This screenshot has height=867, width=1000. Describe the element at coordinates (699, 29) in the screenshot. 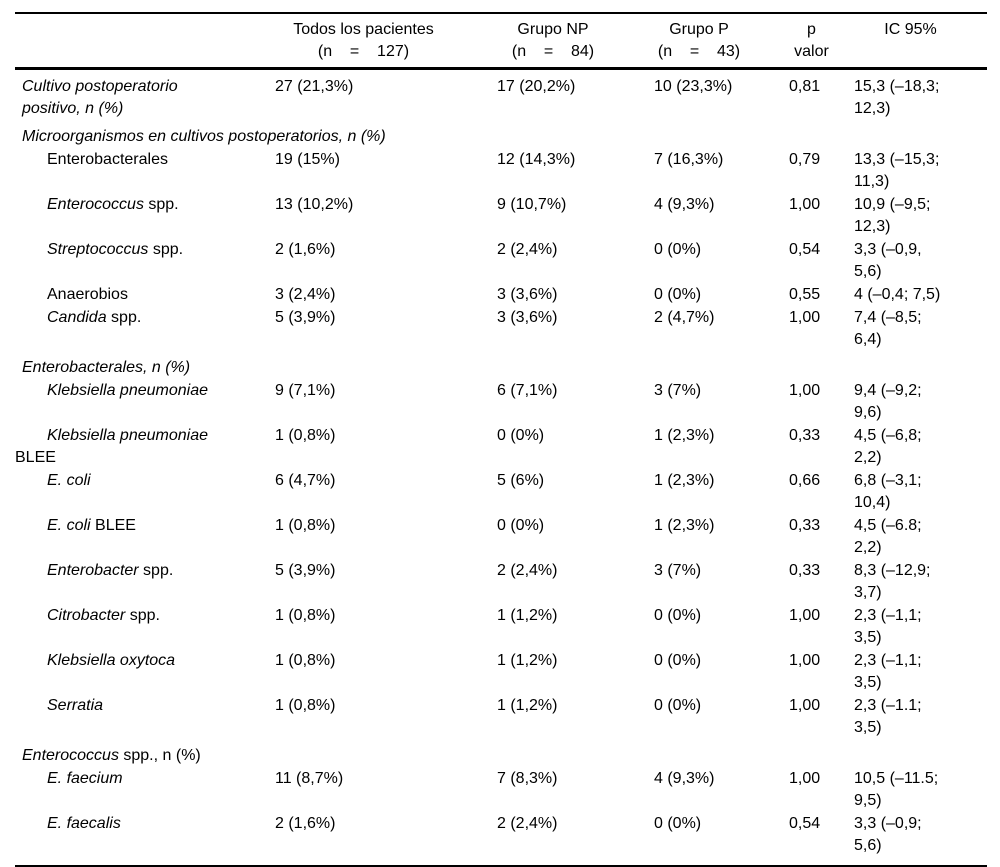

I see `header-grupo-p-line1: Grupo P` at that location.